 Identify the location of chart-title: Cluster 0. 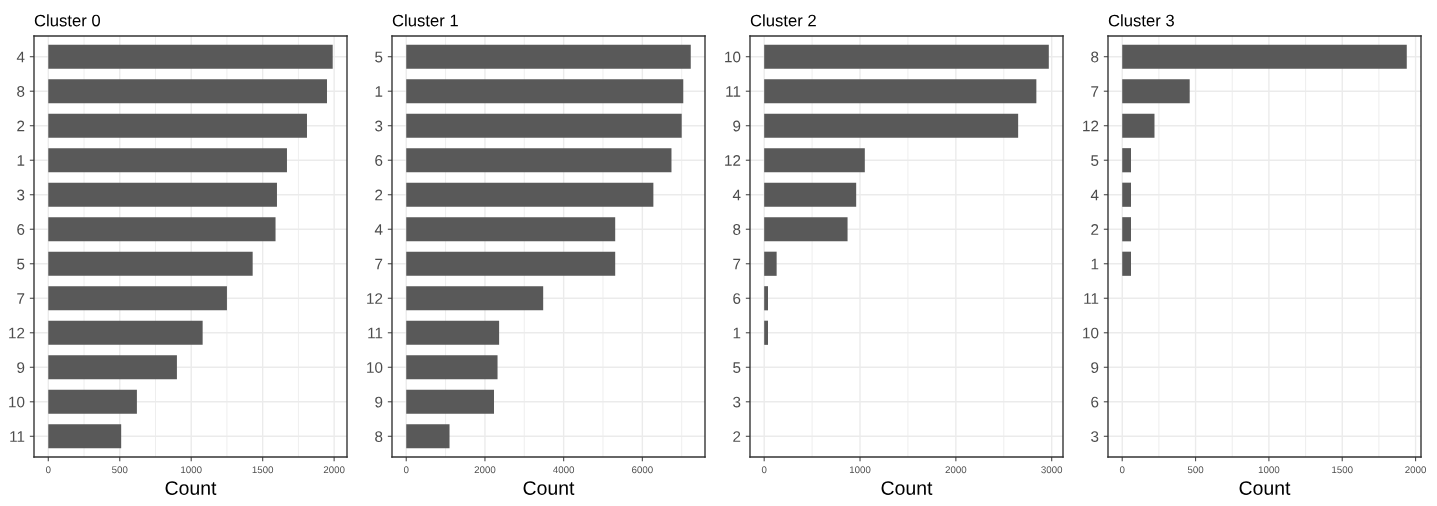
(67, 20).